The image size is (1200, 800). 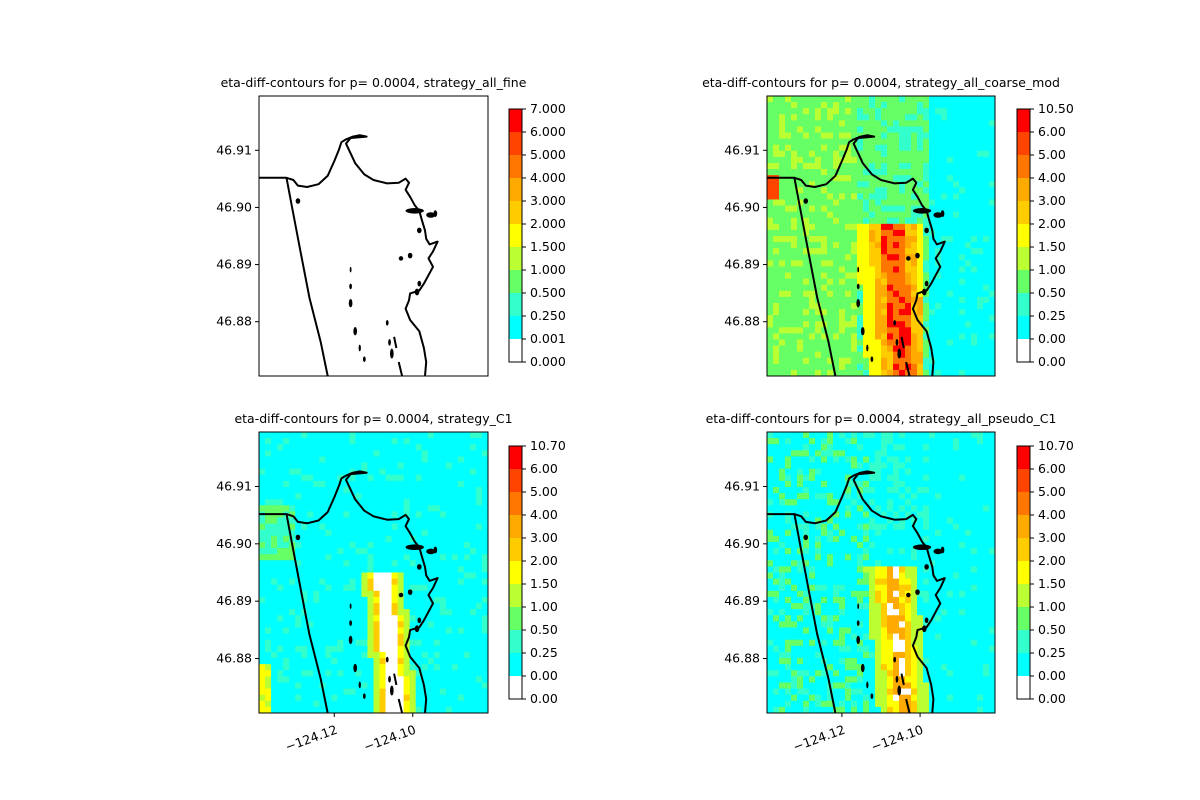 What do you see at coordinates (373, 236) in the screenshot?
I see `axes-frame` at bounding box center [373, 236].